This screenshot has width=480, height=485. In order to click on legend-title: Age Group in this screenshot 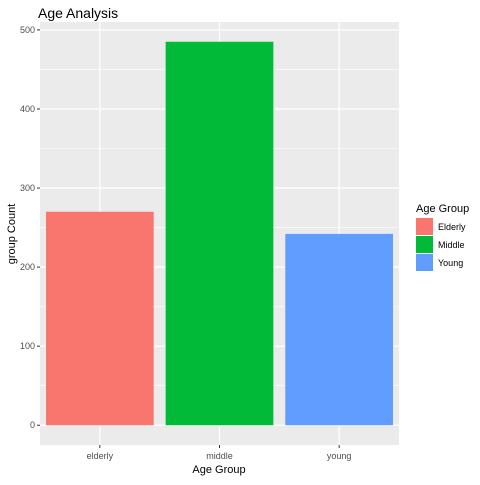, I will do `click(442, 209)`.